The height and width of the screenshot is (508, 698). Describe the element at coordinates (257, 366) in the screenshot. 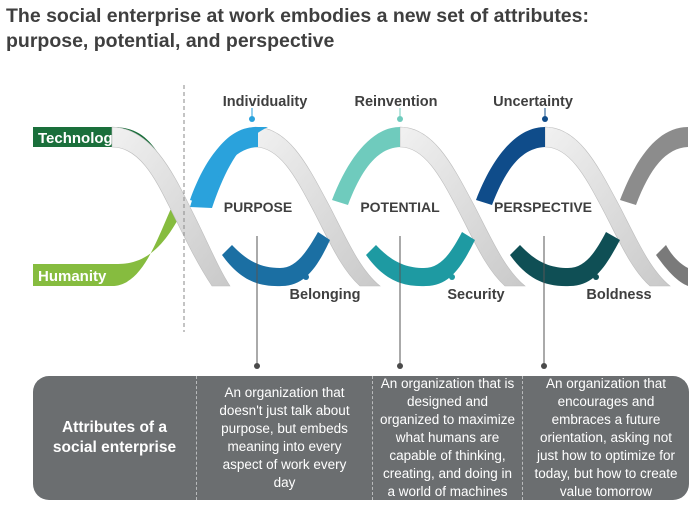

I see `purpose-connector-dot` at that location.